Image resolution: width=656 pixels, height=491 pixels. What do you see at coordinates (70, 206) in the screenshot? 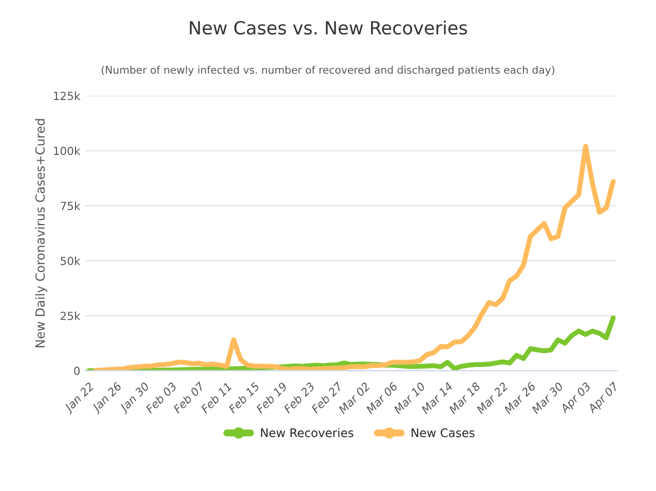
I see `y-tick-label: 75k` at bounding box center [70, 206].